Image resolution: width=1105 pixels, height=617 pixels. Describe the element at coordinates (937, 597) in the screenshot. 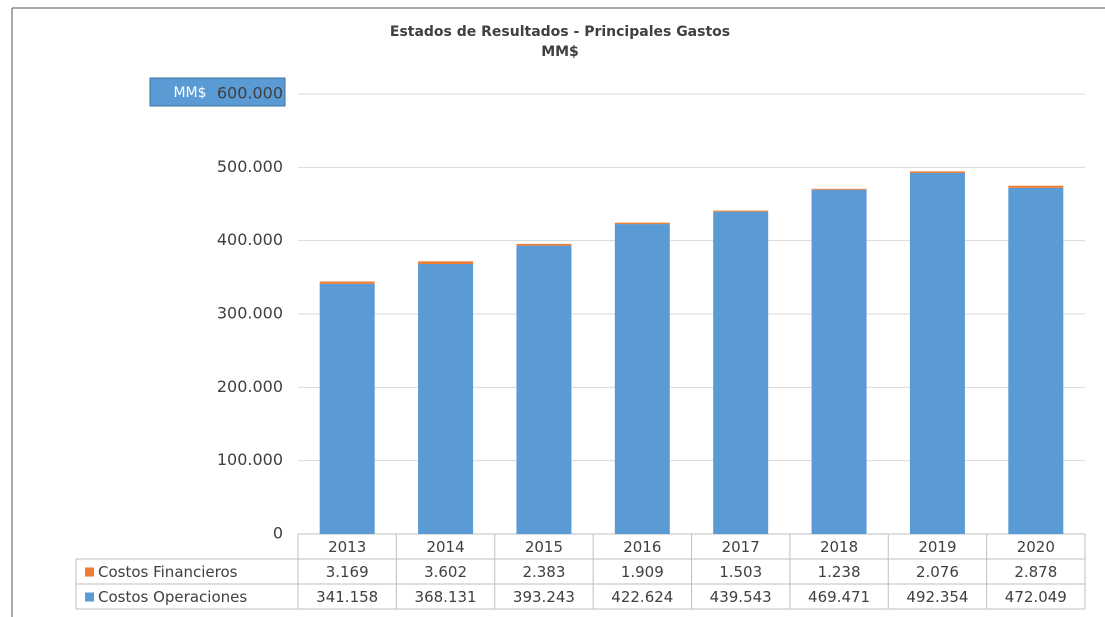

I see `data-label: 492.354` at that location.